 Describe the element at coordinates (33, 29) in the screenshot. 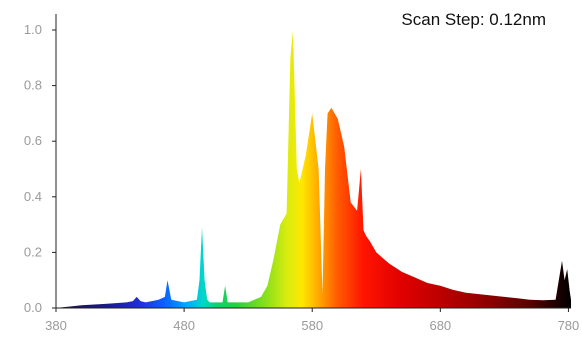

I see `y-tick-label: 1.0` at that location.